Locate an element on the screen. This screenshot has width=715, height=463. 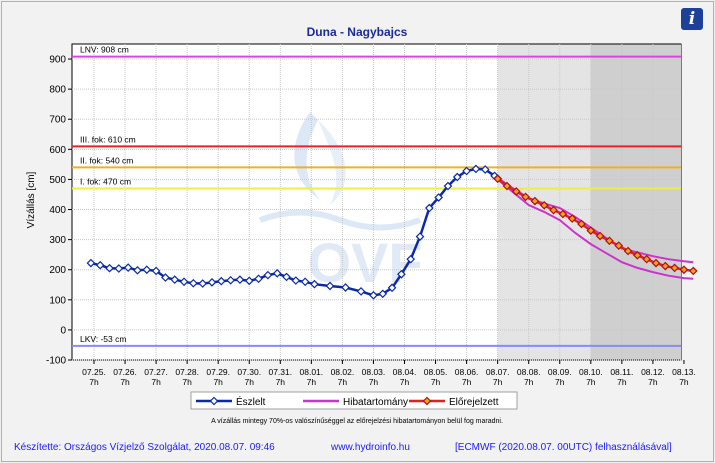
footer-website-link: www.hydroinfo.hu is located at coordinates (370, 447).